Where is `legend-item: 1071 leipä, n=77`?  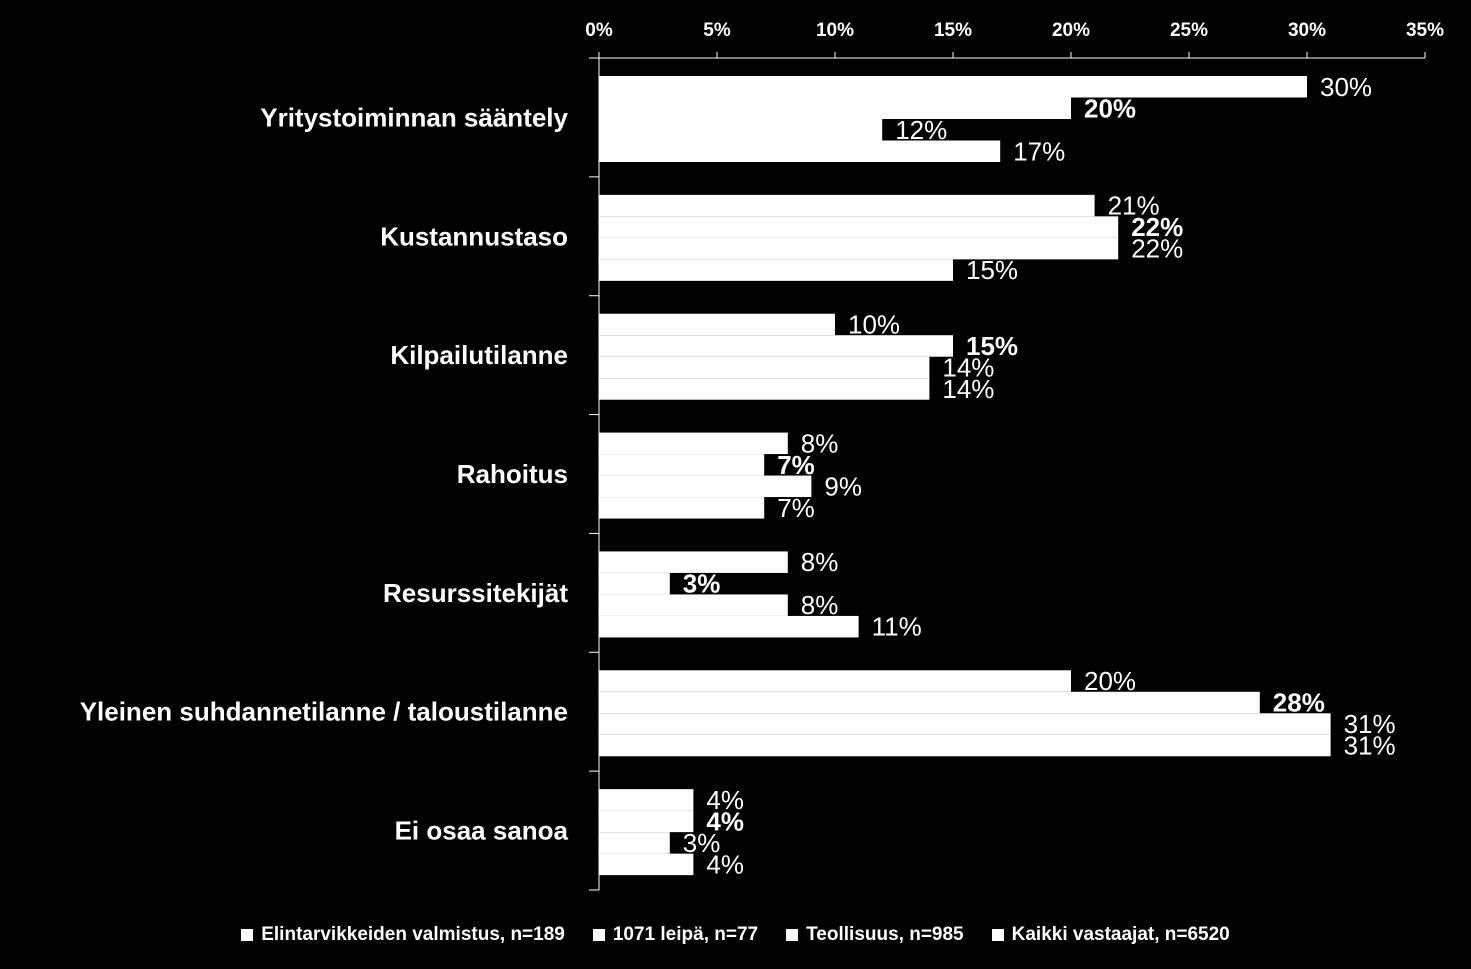
legend-item: 1071 leipä, n=77 is located at coordinates (675, 935).